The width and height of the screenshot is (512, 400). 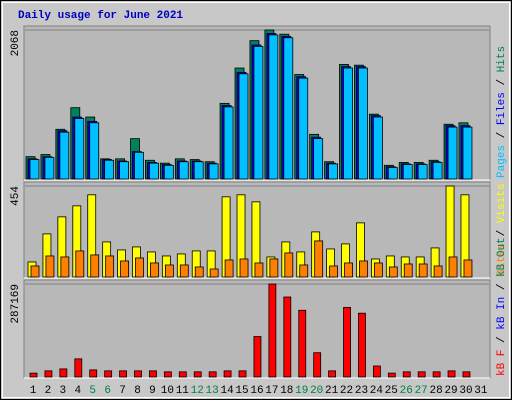 What do you see at coordinates (100, 16) in the screenshot?
I see `chart-title: Daily usage for June 2021` at bounding box center [100, 16].